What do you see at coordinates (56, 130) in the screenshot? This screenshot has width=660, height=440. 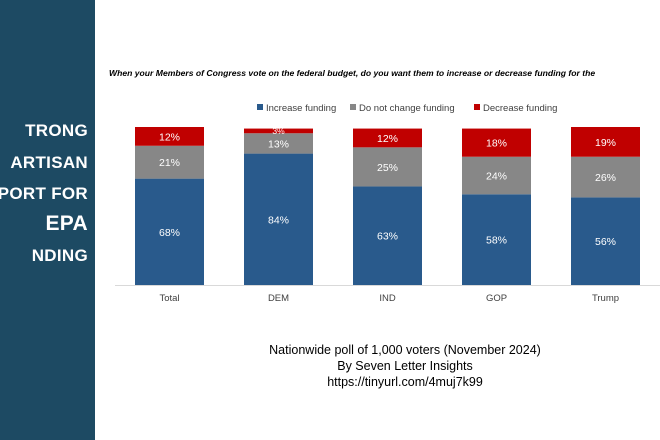 I see `side-panel-line: TRONG` at bounding box center [56, 130].